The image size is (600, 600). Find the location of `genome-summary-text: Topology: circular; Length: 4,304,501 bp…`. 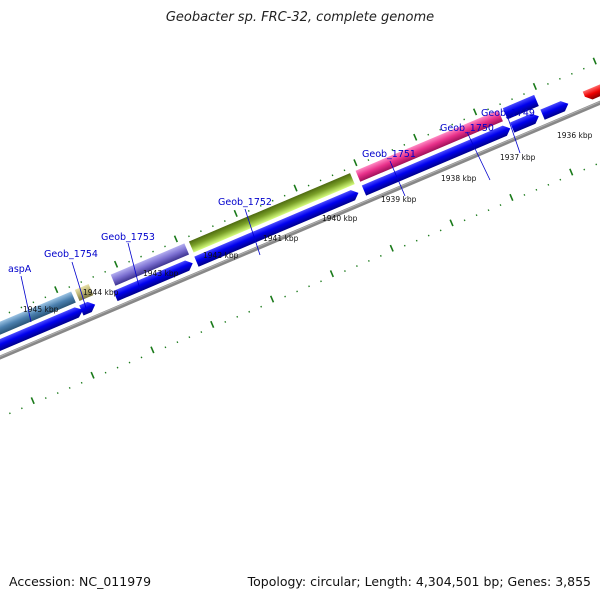

genome-summary-text: Topology: circular; Length: 4,304,501 bp… is located at coordinates (419, 581).